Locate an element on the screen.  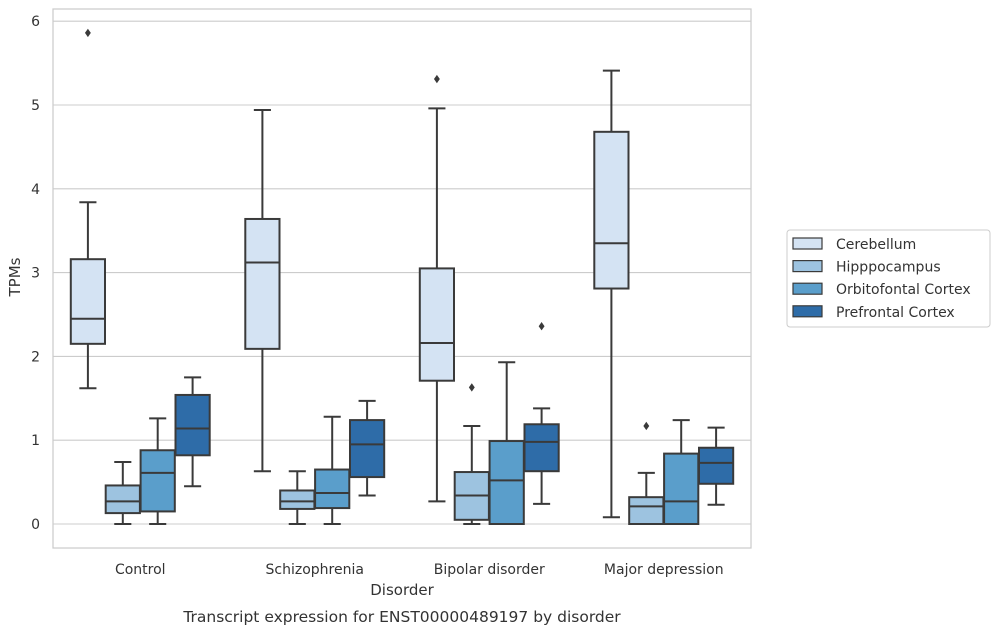
legend-frame is located at coordinates (888, 278).